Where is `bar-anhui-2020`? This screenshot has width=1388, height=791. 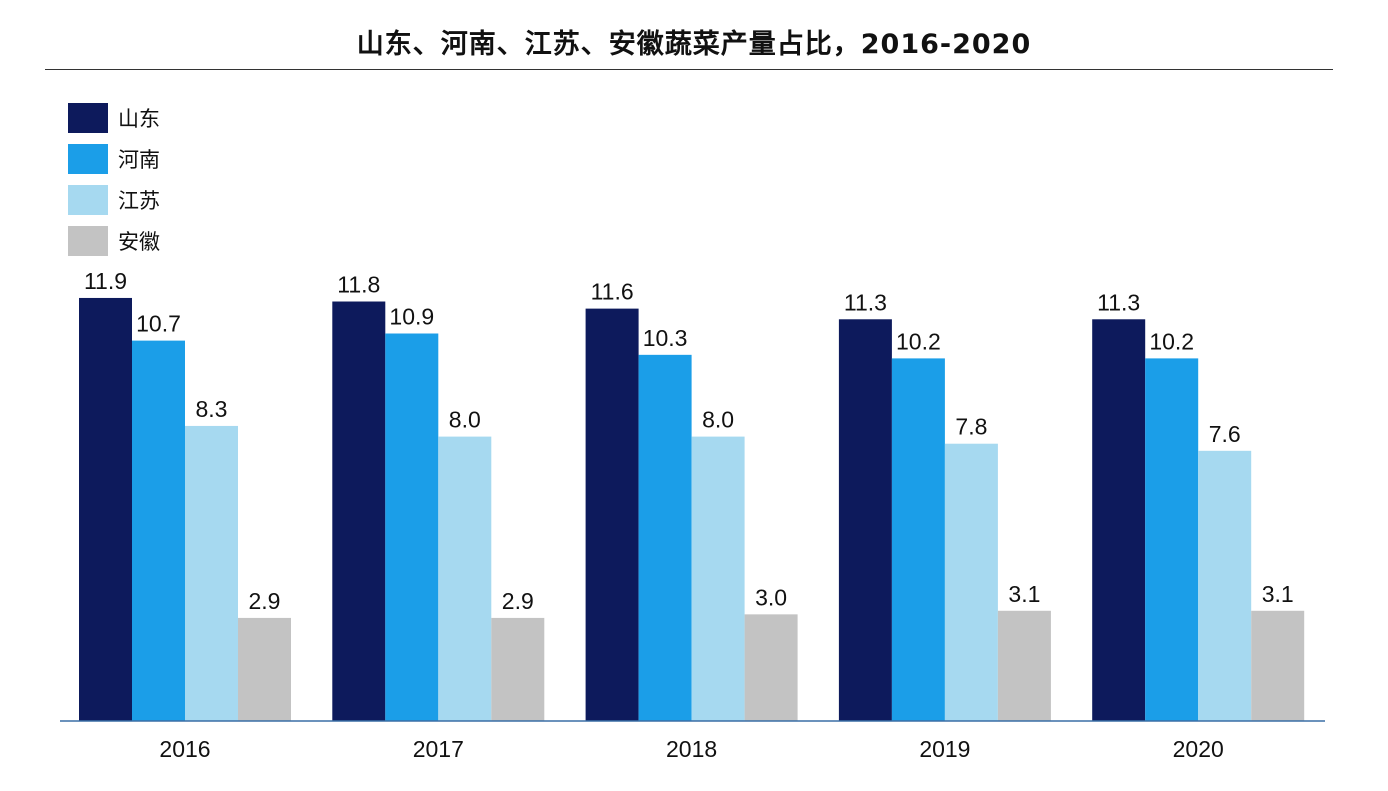
bar-anhui-2020 is located at coordinates (1278, 665).